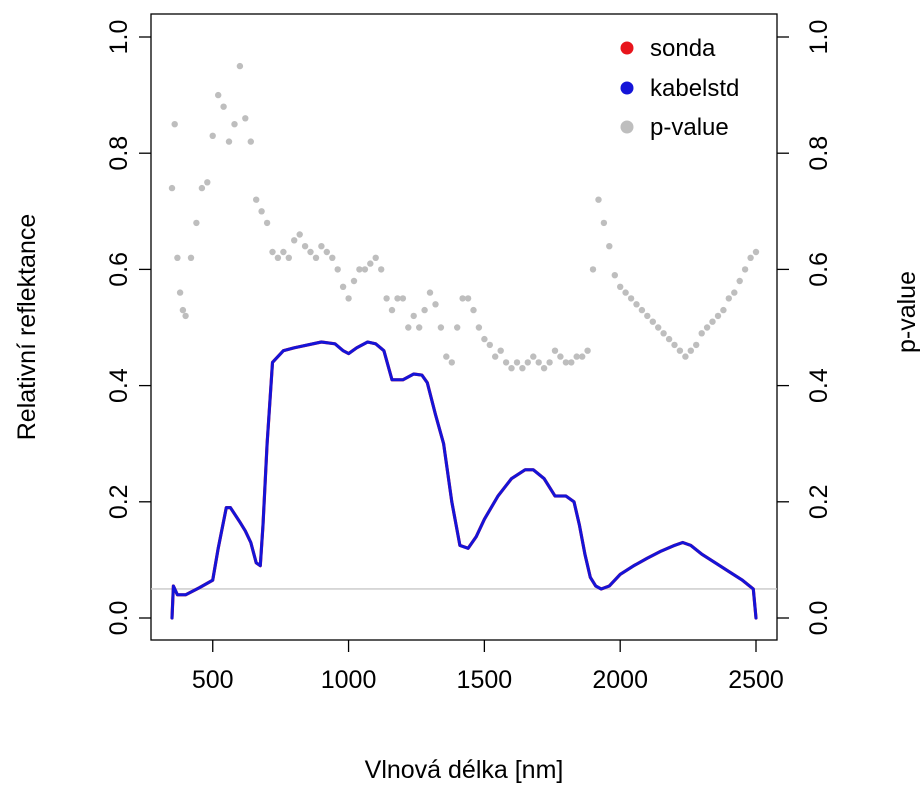 The width and height of the screenshot is (921, 785). I want to click on legend-marker-p-value, so click(627, 127).